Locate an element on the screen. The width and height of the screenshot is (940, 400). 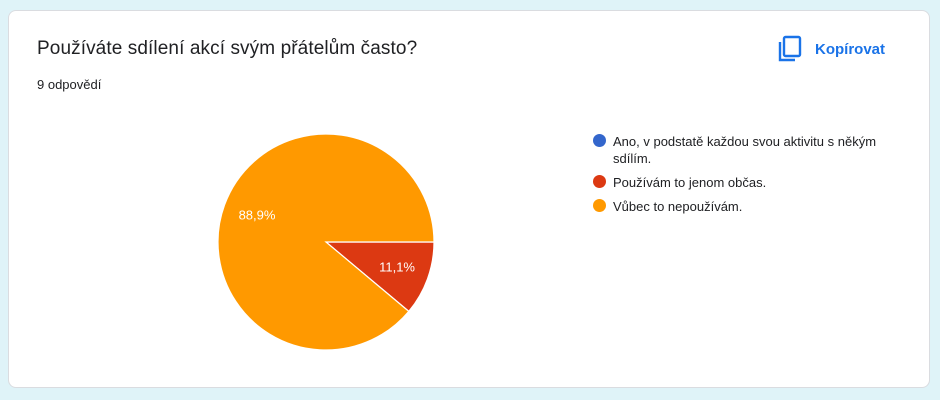
copy-label: Kopírovat is located at coordinates (850, 49).